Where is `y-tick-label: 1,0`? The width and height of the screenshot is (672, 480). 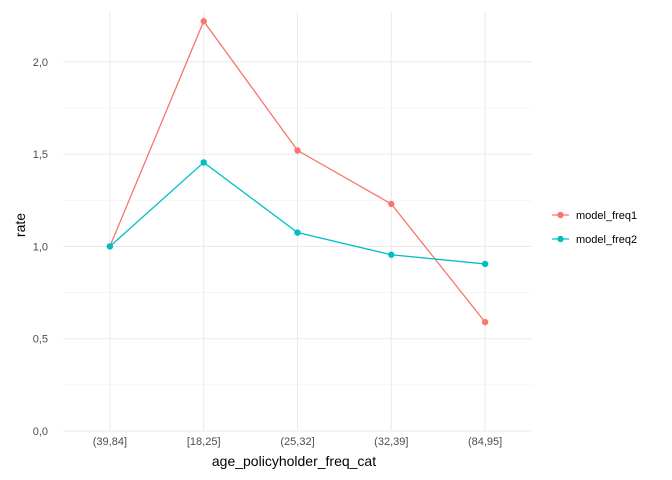
y-tick-label: 1,0 is located at coordinates (40, 247).